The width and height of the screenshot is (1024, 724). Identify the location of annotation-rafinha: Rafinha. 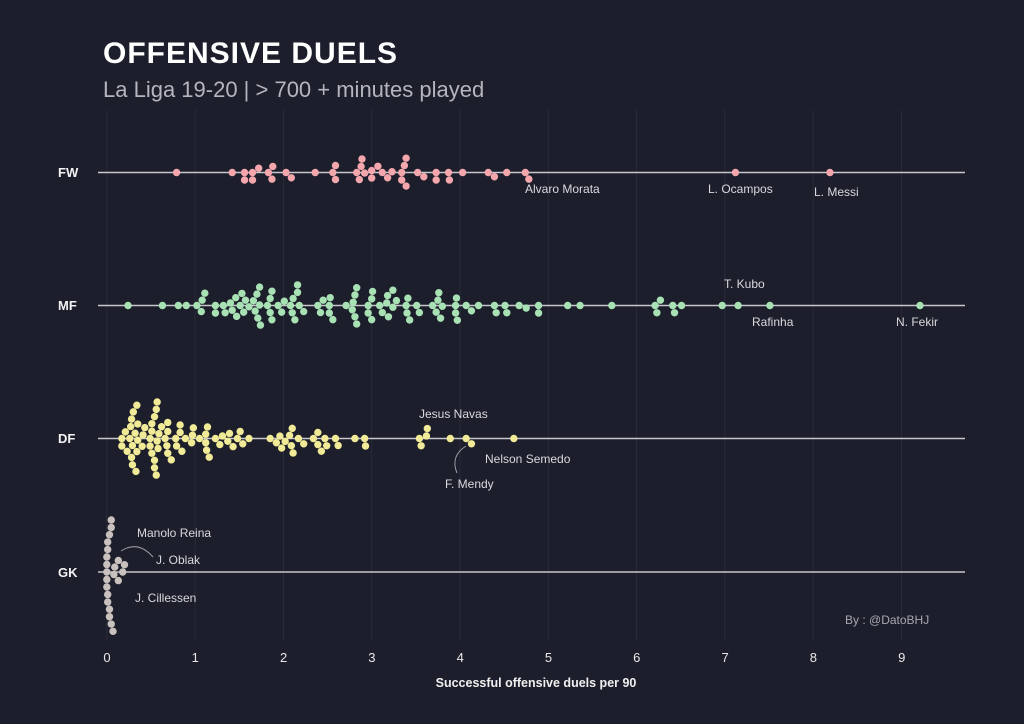
(773, 322).